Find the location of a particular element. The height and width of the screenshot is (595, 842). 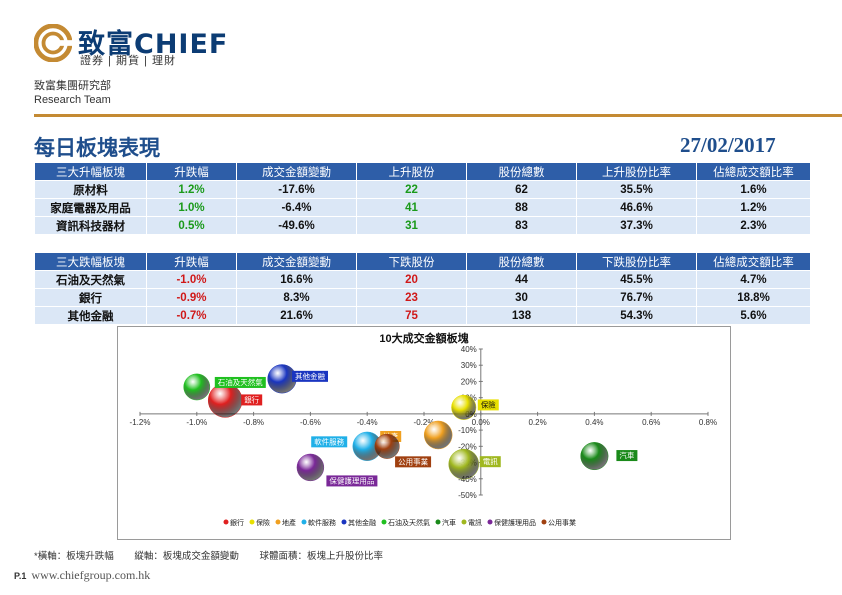

bubble-label: 其他金融 is located at coordinates (310, 376).